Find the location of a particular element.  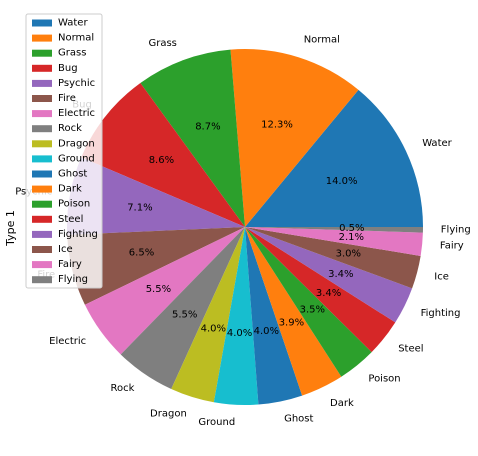

pie-slice-electric is located at coordinates (164, 291).